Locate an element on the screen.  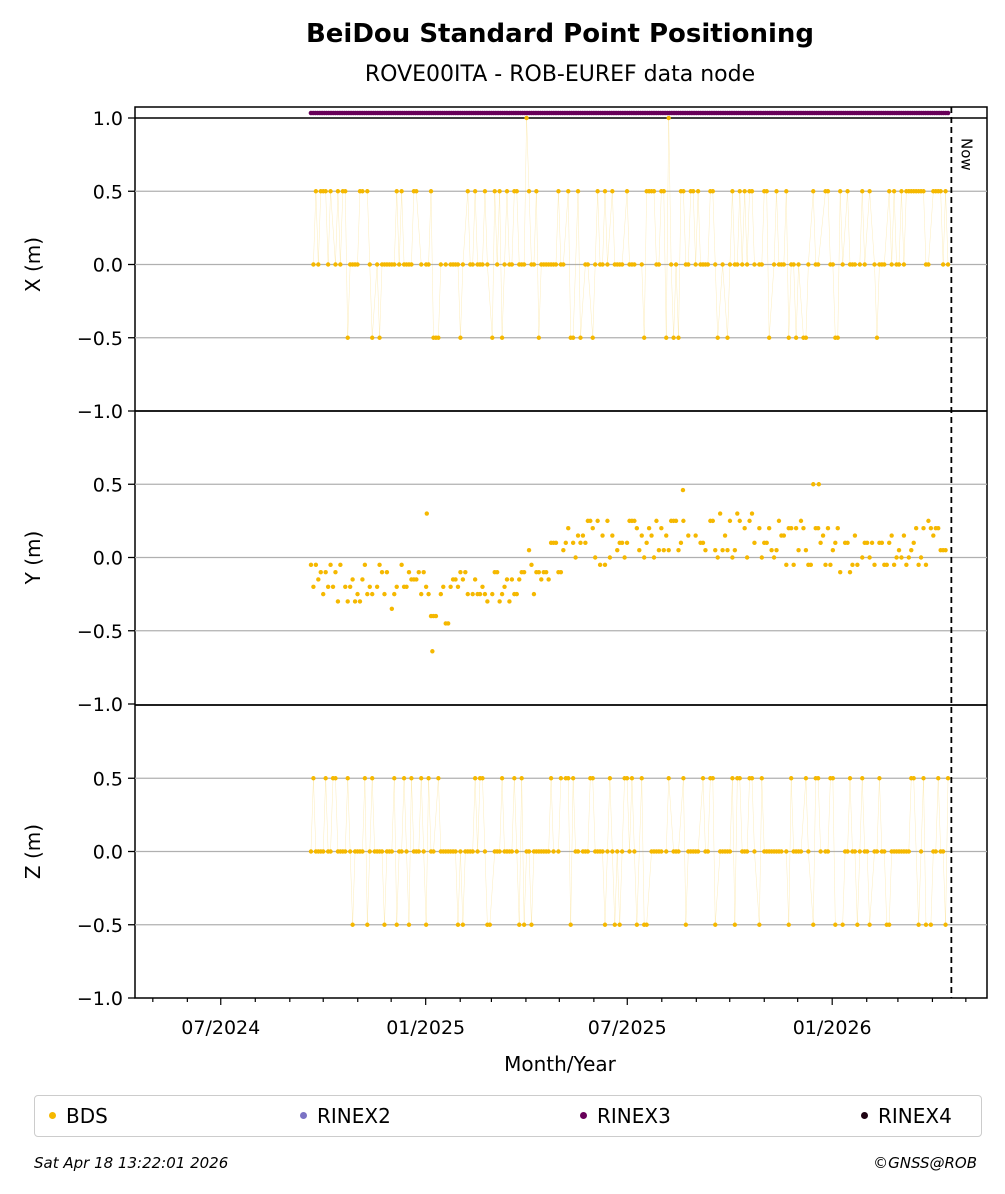
y-axis-label: X (m) is located at coordinates (33, 264).